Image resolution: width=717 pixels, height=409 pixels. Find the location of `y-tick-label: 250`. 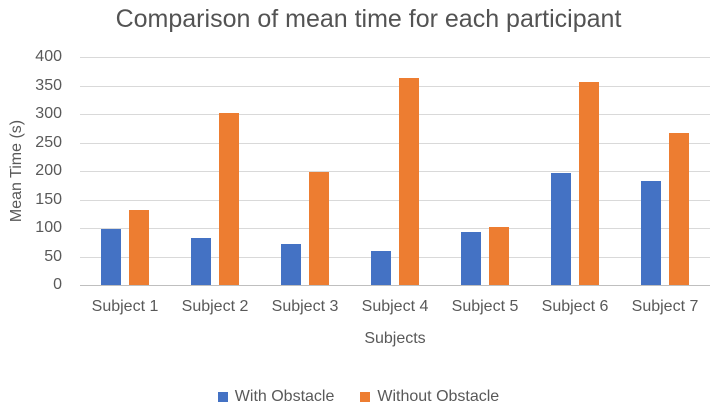

y-tick-label: 250 is located at coordinates (48, 142).